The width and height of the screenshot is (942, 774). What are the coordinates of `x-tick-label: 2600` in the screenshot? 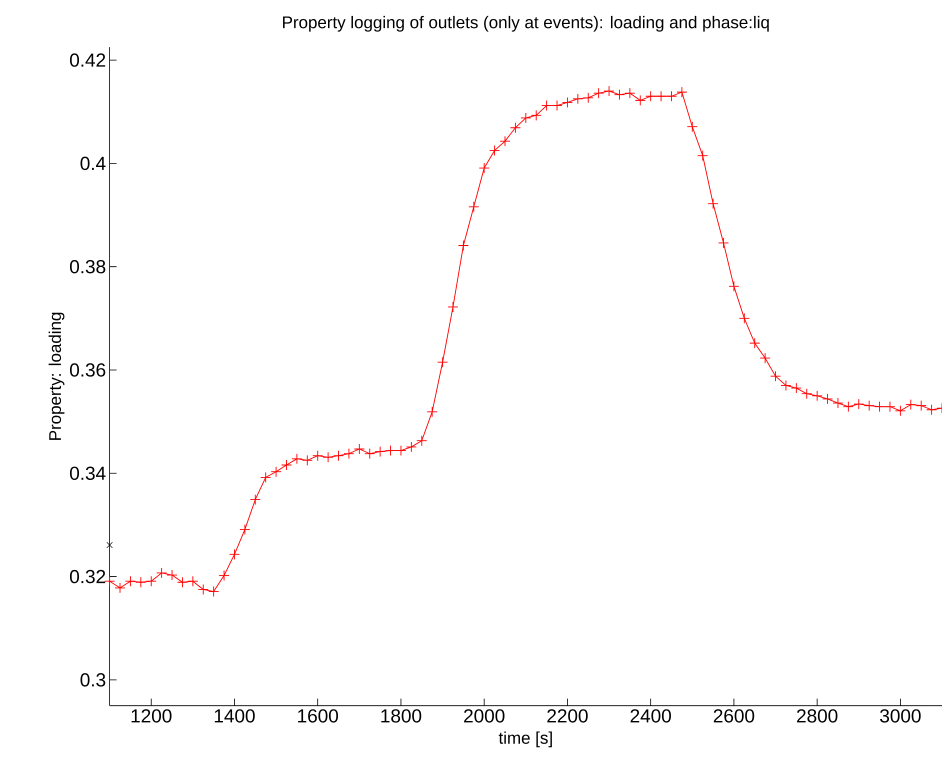 It's located at (734, 716).